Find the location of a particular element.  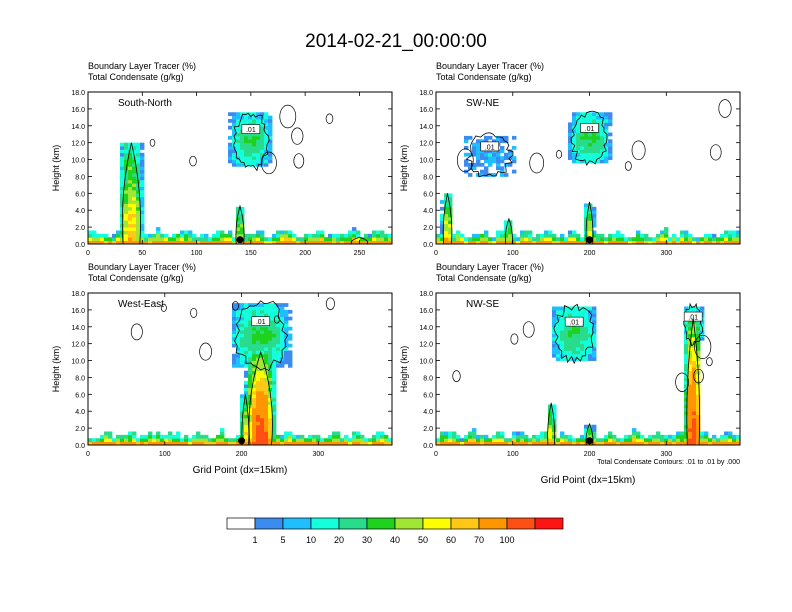

x-tick-label: 100 is located at coordinates (197, 253).